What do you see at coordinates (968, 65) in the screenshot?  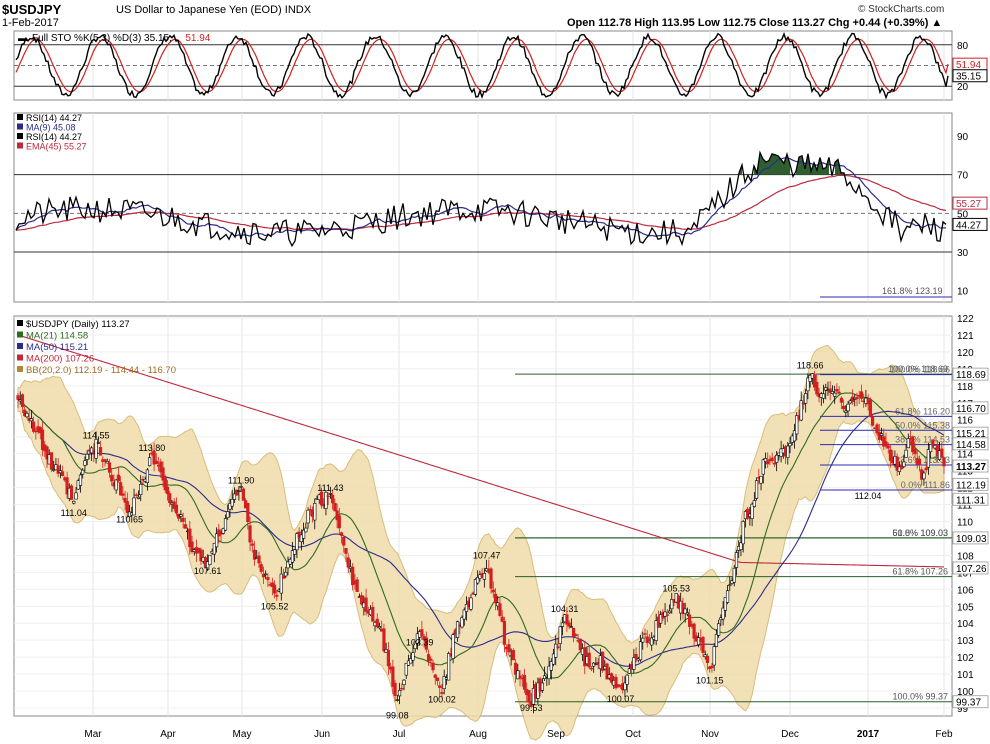 I see `stoch-value-tag: 51.94` at bounding box center [968, 65].